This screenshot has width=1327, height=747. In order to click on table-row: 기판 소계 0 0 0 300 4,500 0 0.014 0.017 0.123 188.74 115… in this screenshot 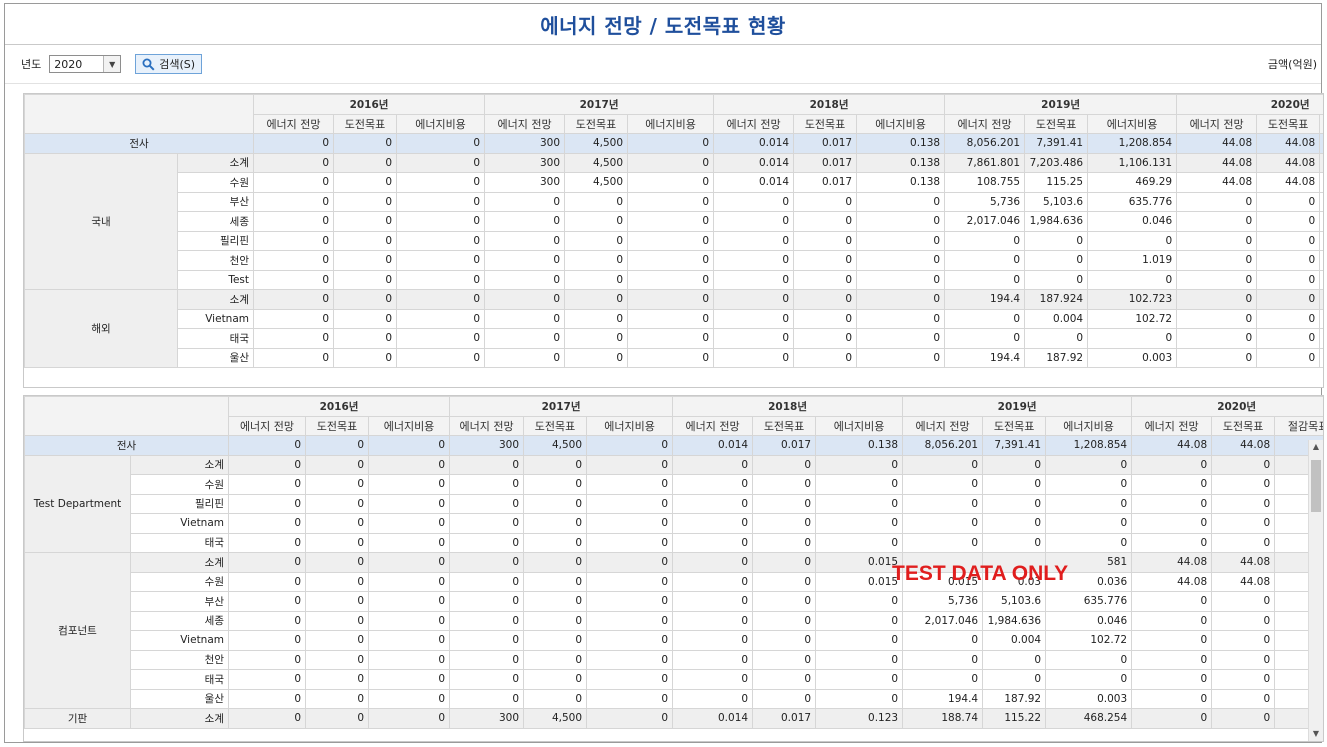, I will do `click(673, 718)`.